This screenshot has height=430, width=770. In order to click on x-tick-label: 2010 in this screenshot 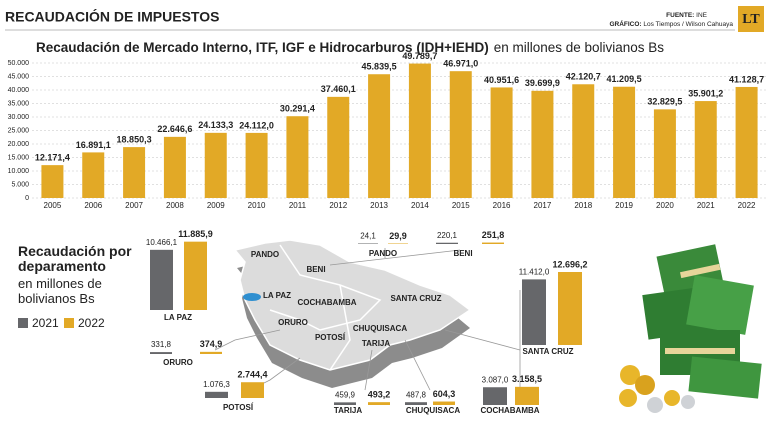, I will do `click(257, 205)`.